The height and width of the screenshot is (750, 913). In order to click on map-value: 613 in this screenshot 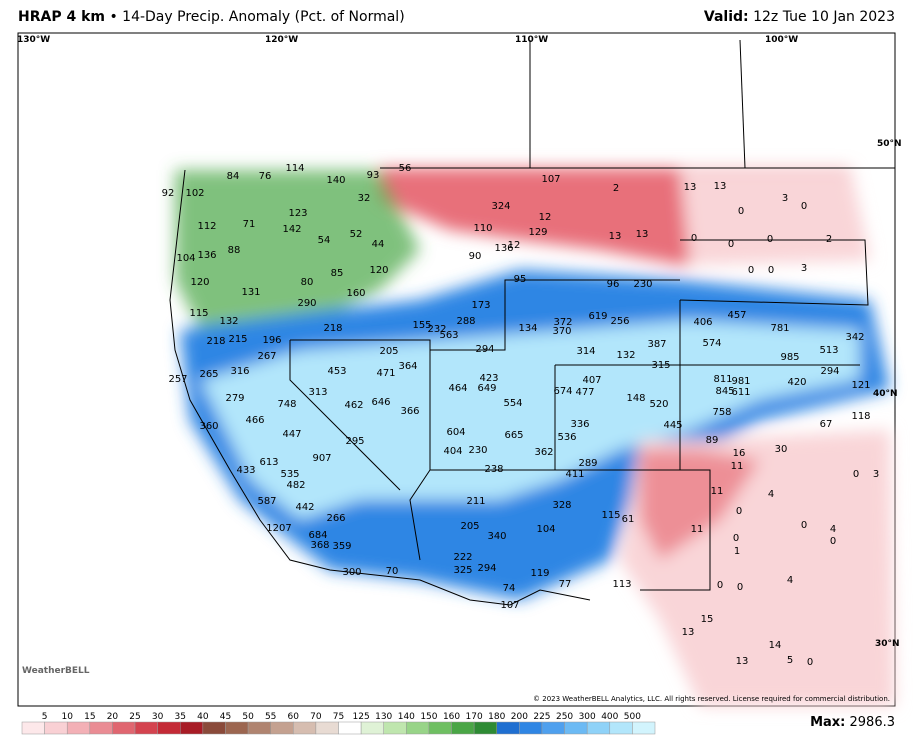, I will do `click(268, 462)`.